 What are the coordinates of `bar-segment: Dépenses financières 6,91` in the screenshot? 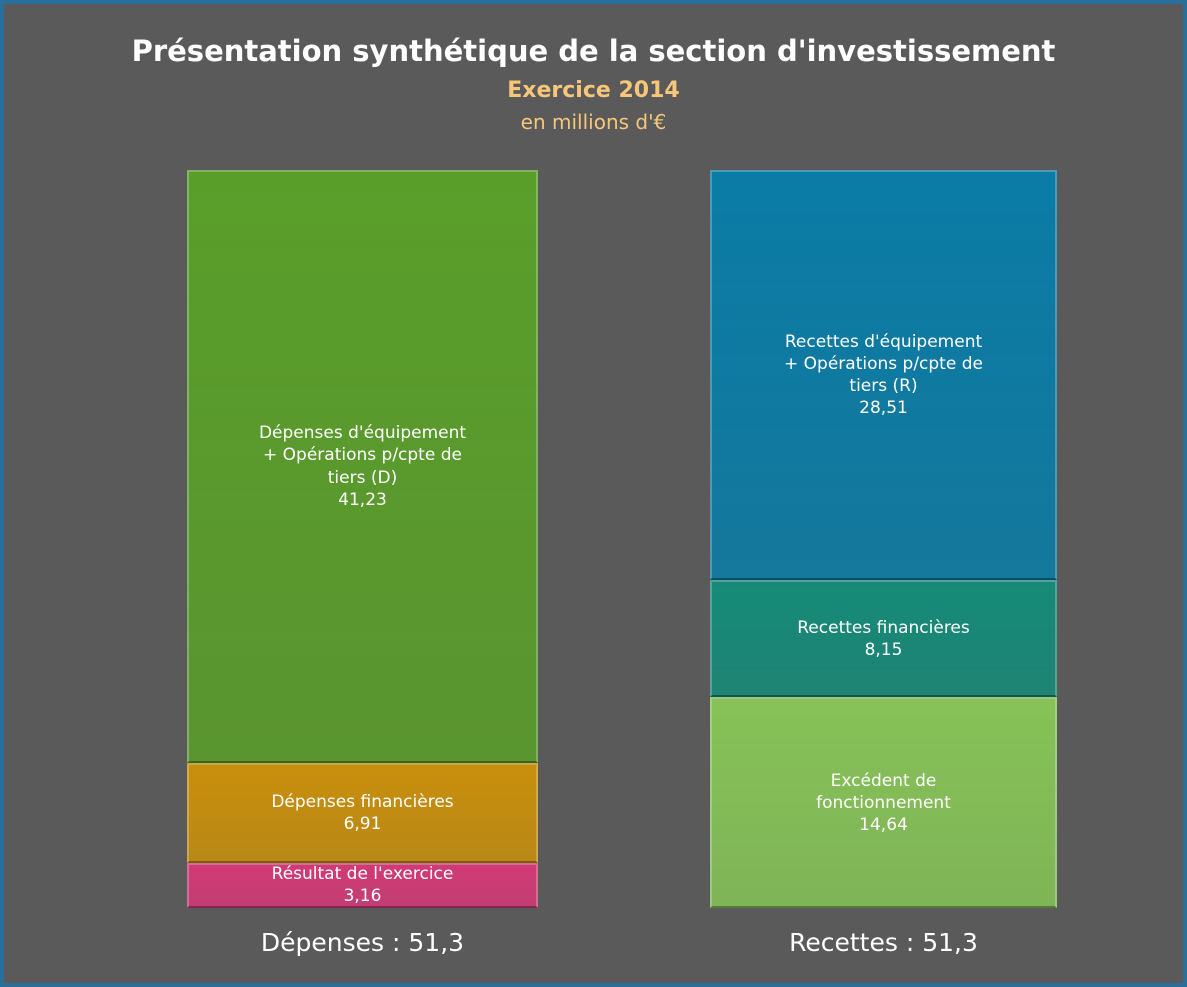 It's located at (362, 813).